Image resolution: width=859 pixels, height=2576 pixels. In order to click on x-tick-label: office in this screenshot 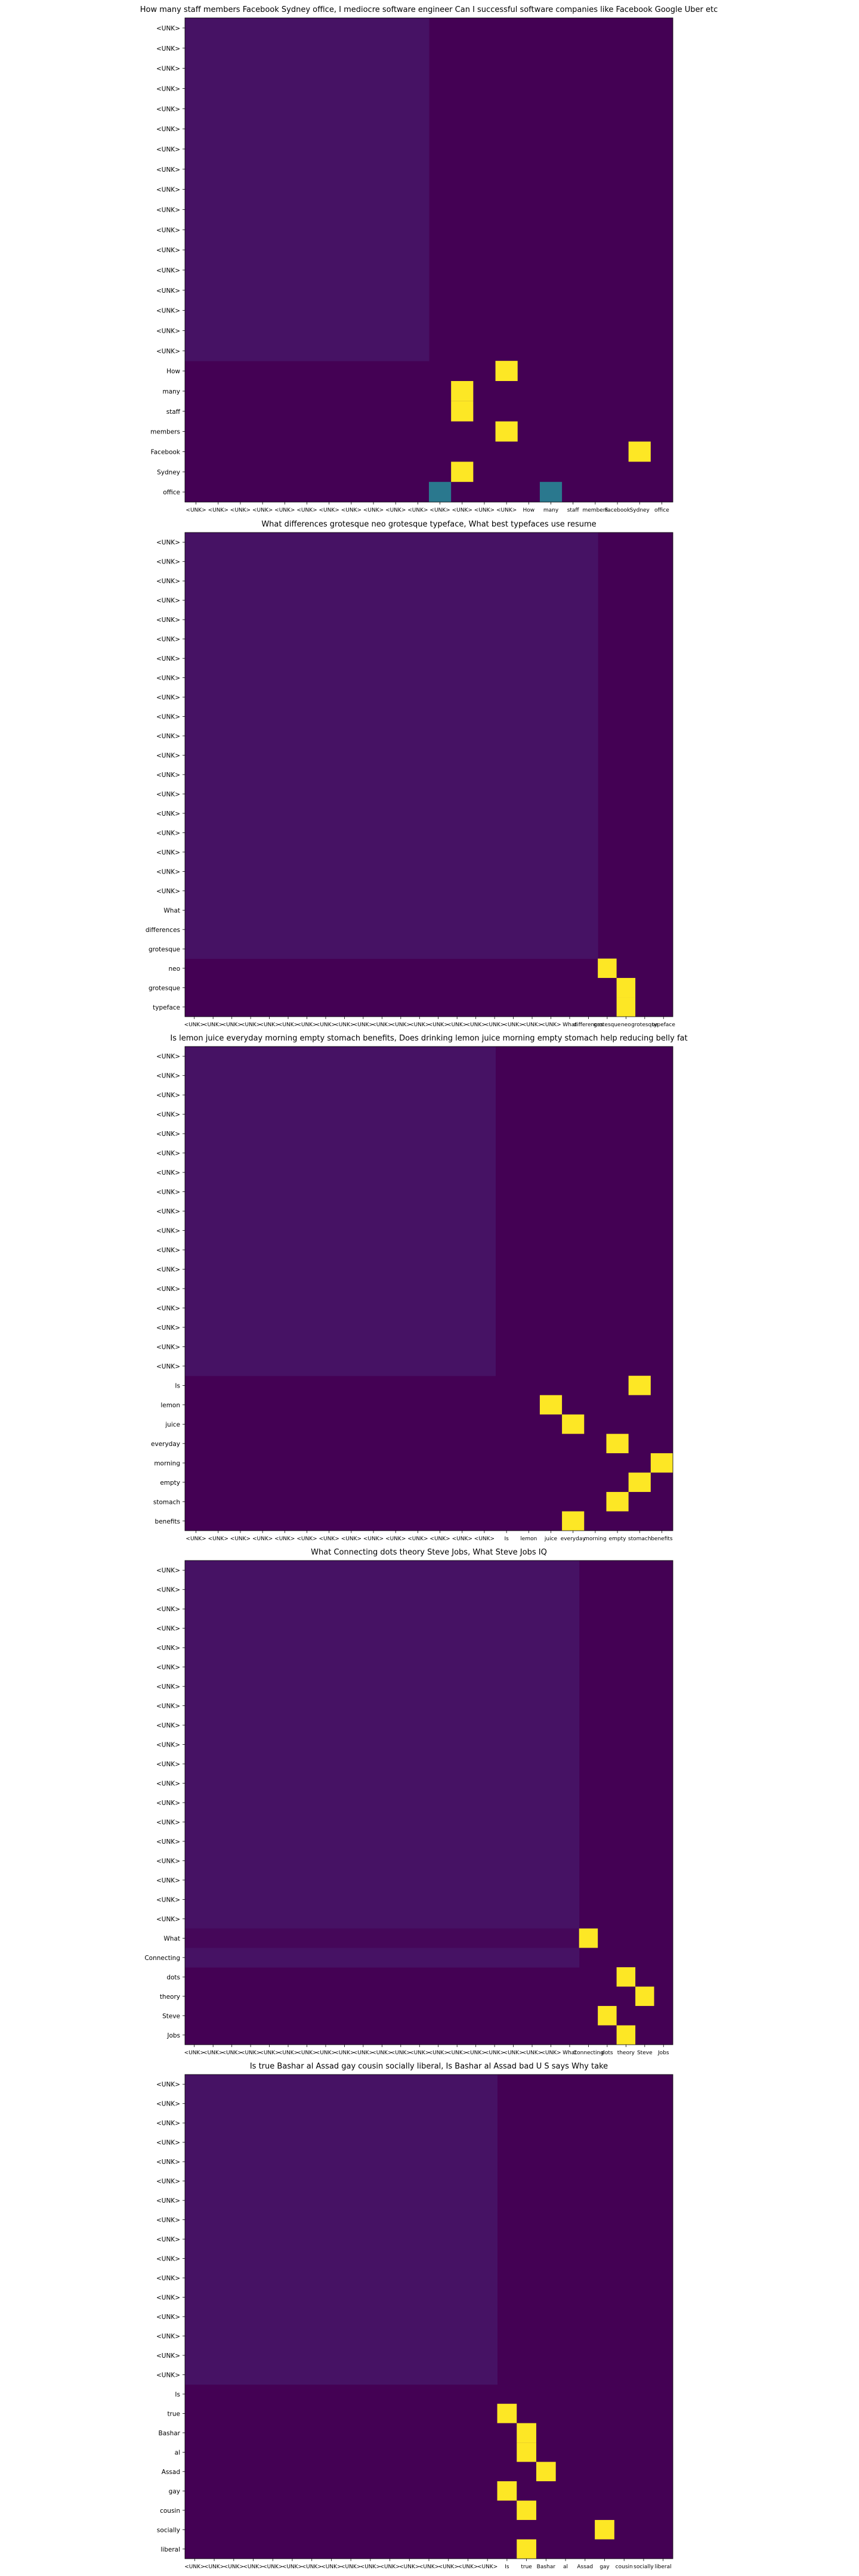, I will do `click(661, 510)`.